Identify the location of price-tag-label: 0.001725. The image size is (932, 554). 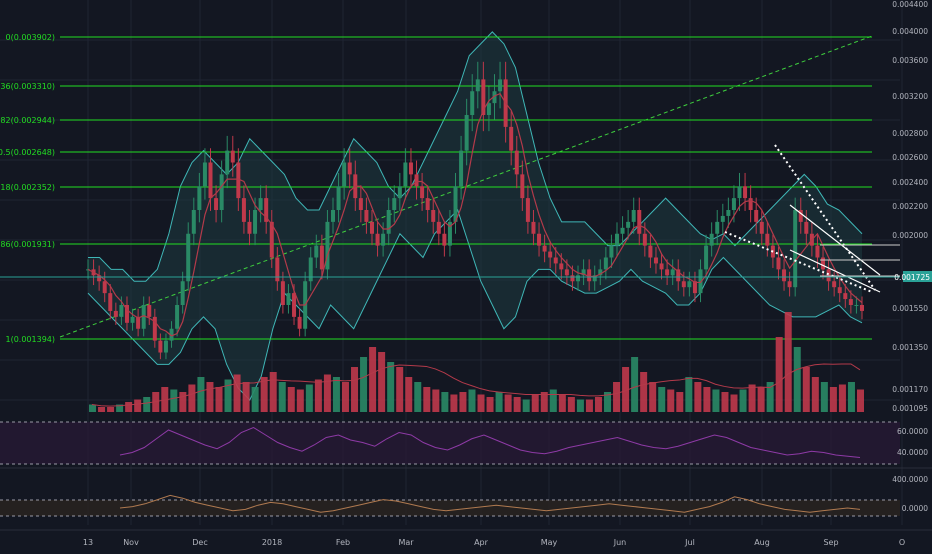
(912, 277).